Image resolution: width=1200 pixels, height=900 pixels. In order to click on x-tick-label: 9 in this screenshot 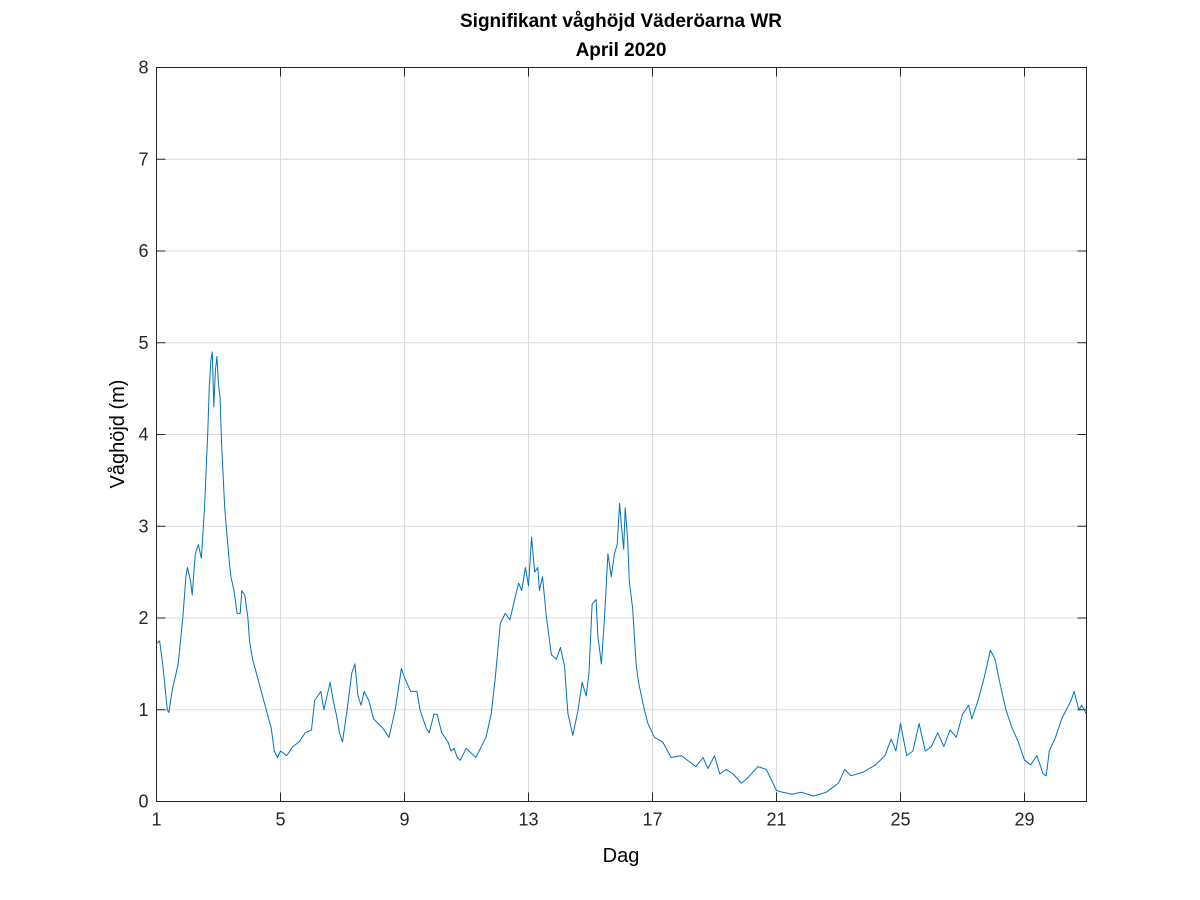, I will do `click(404, 820)`.